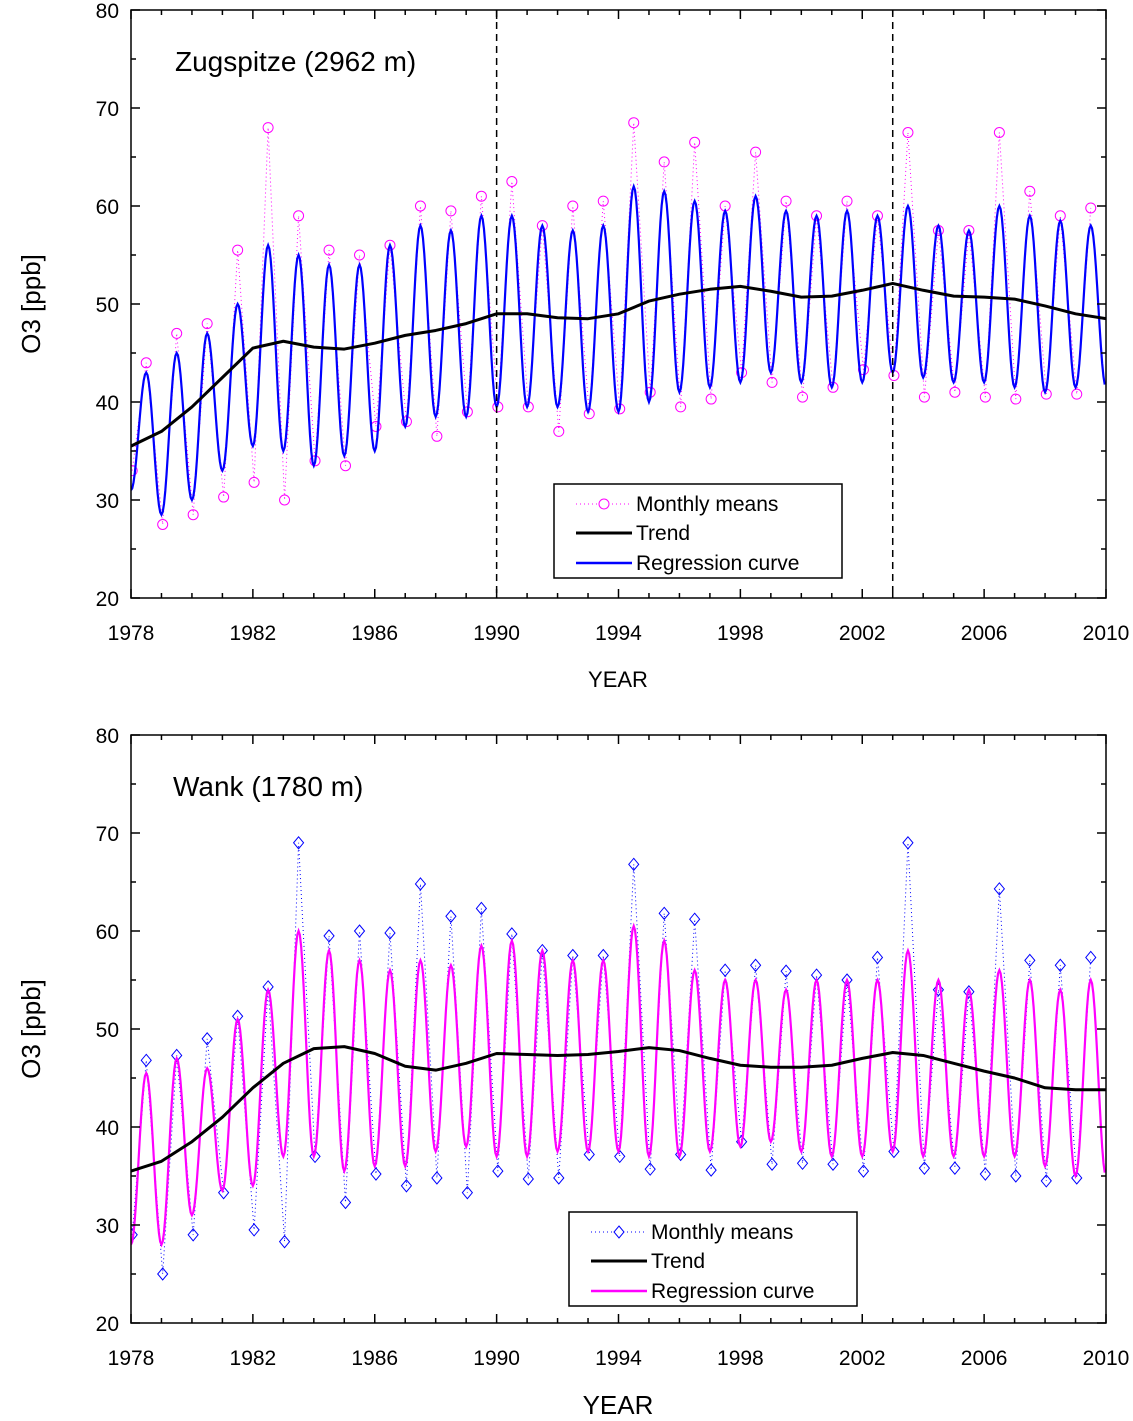 This screenshot has width=1133, height=1421. What do you see at coordinates (678, 1261) in the screenshot?
I see `legend-label-trend: Trend` at bounding box center [678, 1261].